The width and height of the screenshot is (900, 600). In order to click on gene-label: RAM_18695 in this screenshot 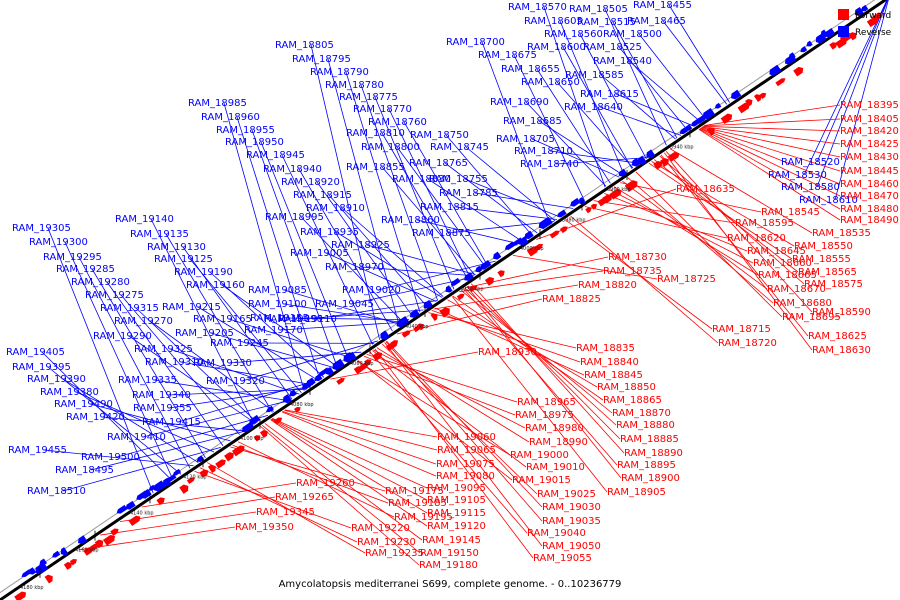, I will do `click(811, 317)`.